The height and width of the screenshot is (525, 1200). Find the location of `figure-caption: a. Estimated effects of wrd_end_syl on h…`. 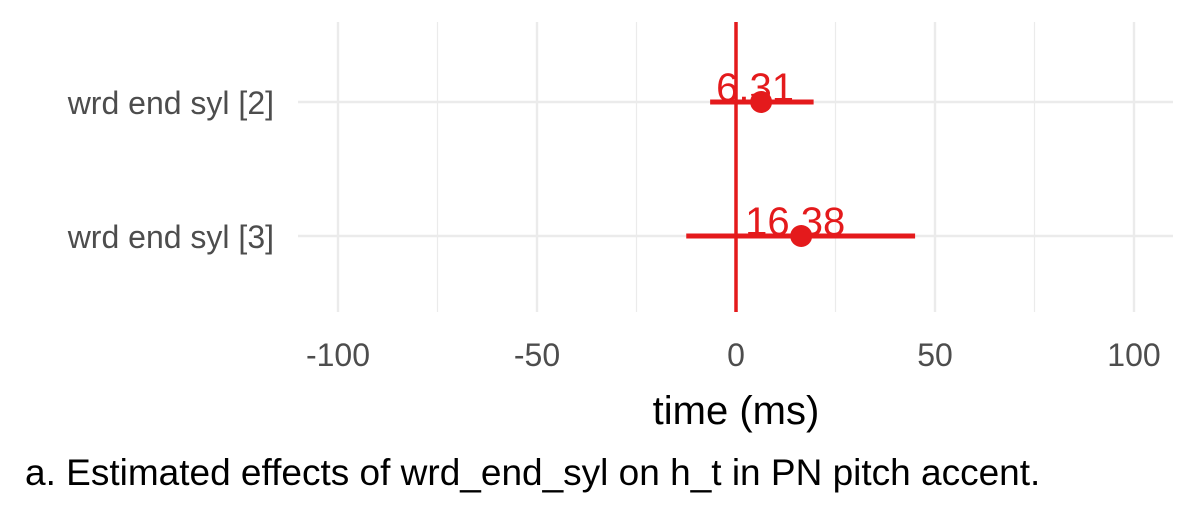

figure-caption: a. Estimated effects of wrd_end_syl on h… is located at coordinates (533, 472).